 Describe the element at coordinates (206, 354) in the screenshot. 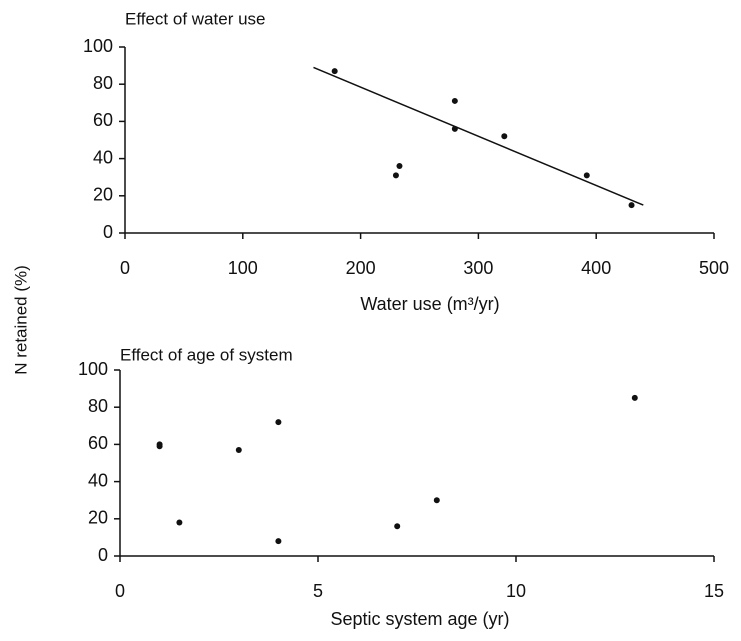

I see `chart-title: Effect of age of system` at that location.